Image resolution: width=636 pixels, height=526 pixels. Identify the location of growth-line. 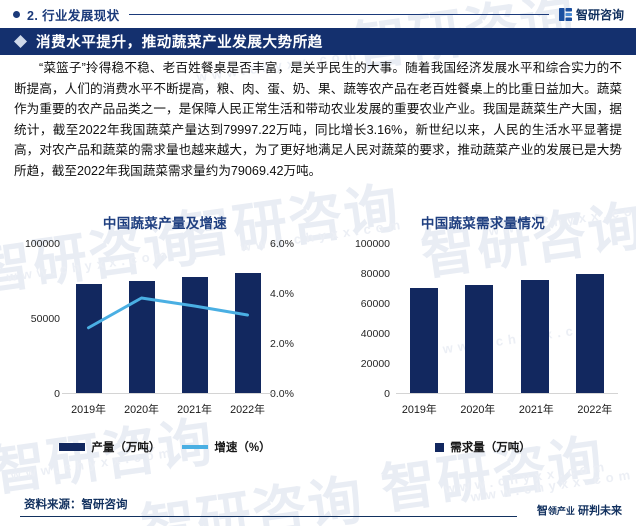
(168, 313).